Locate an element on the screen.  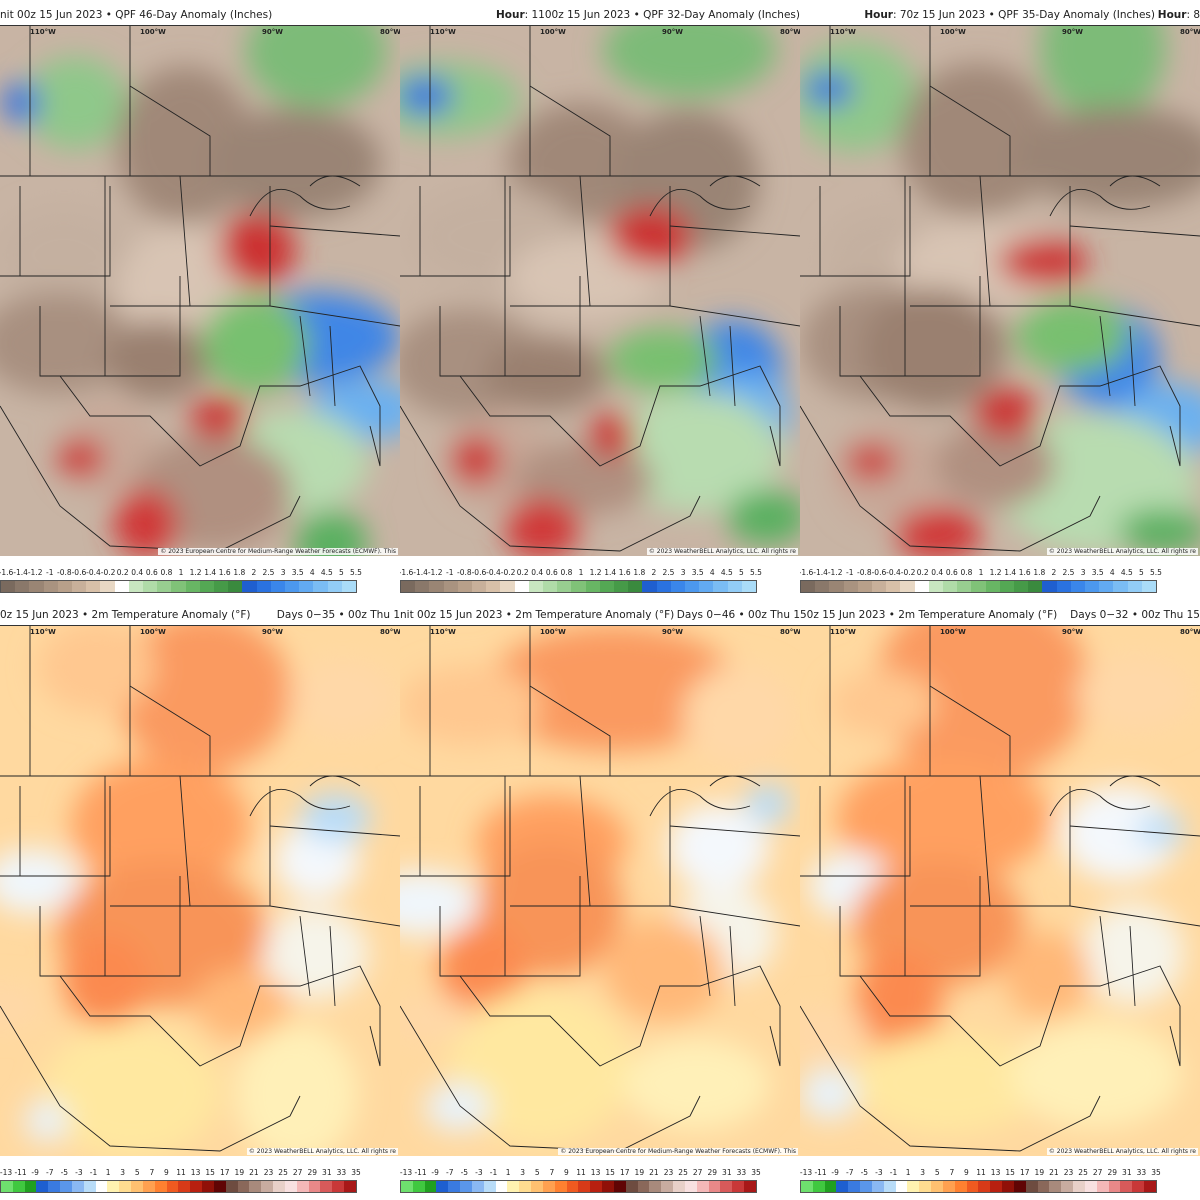
colorbar-tick-label: -1.6 is located at coordinates (407, 572).